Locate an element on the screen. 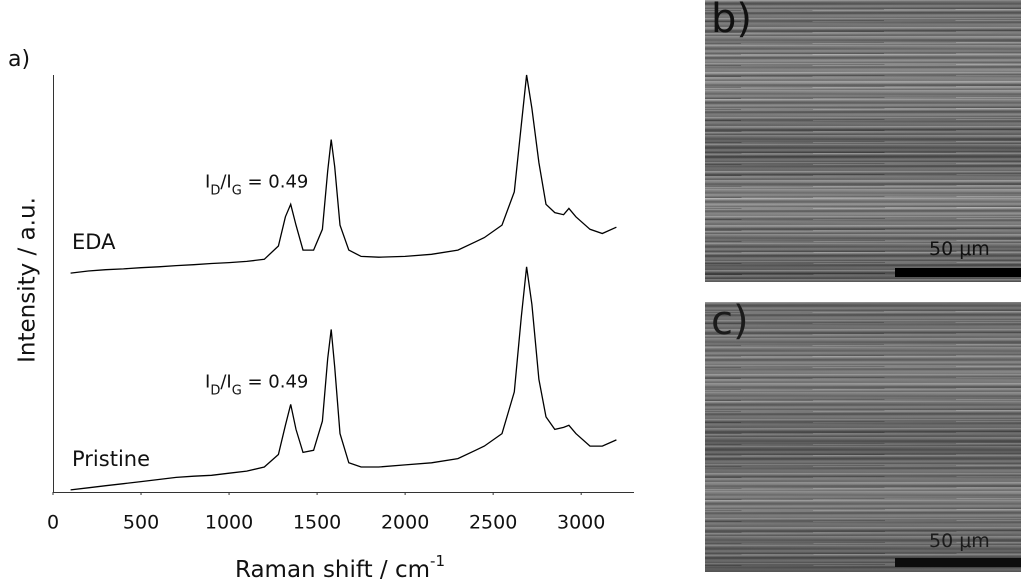  panel-label: a) is located at coordinates (19, 59).